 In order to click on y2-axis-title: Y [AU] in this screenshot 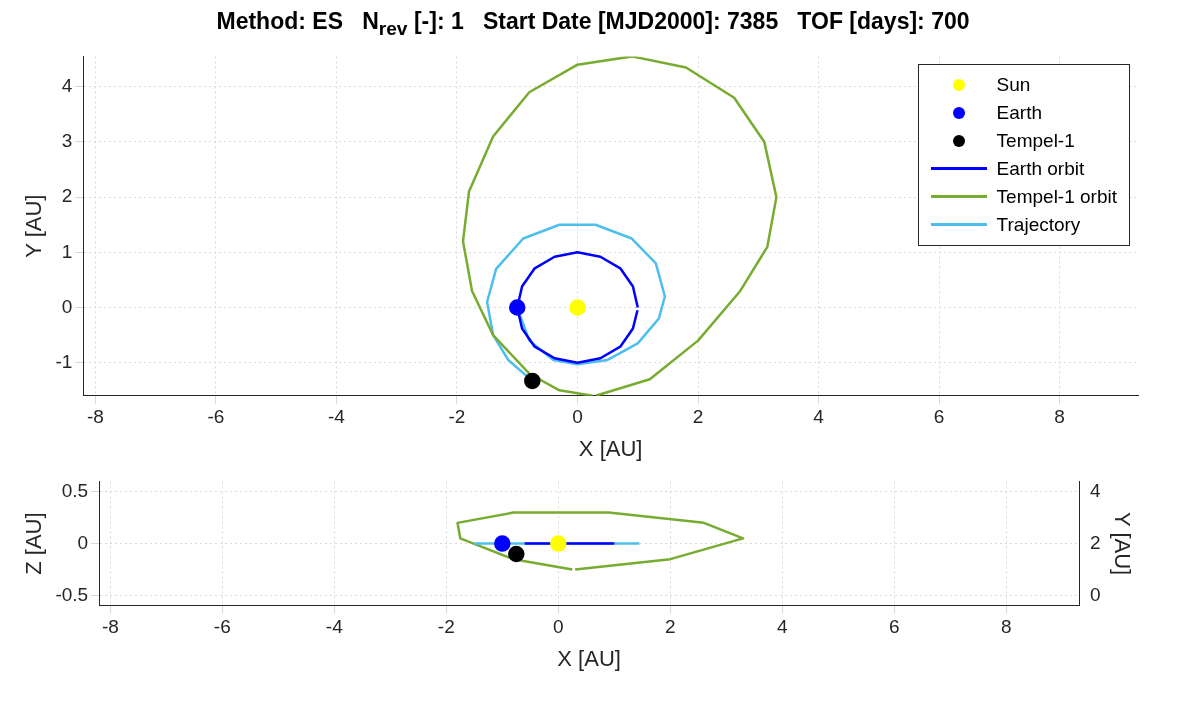, I will do `click(1122, 543)`.